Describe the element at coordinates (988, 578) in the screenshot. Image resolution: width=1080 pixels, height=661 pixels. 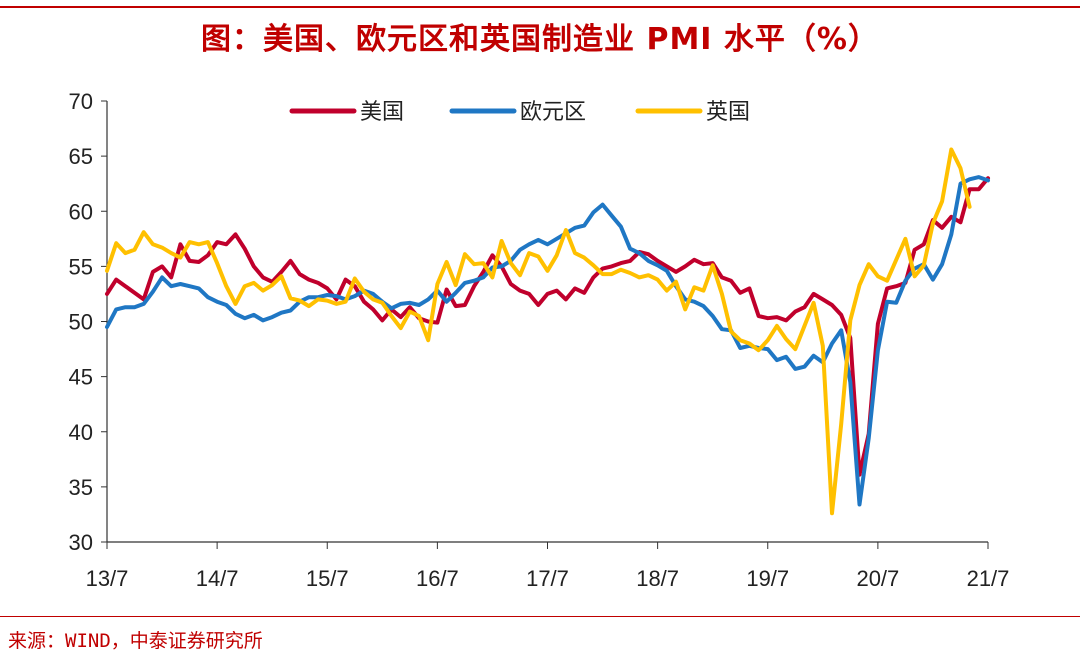
I see `x-tick-label: 21/7` at that location.